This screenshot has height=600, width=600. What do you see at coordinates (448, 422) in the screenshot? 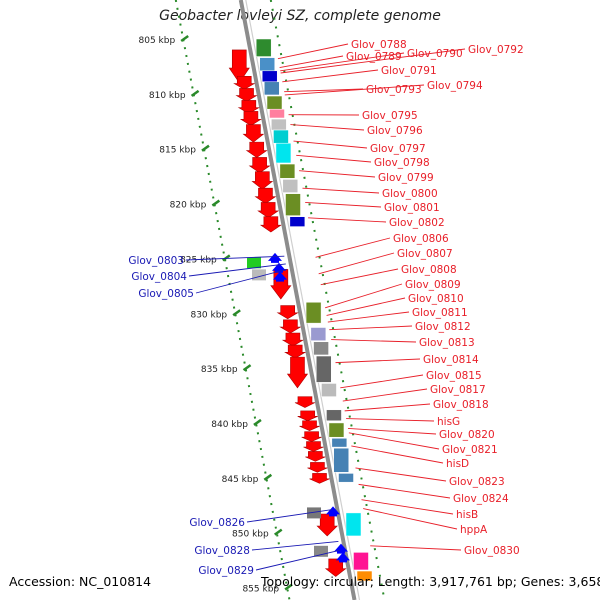
I see `gene-label: hisG` at bounding box center [448, 422].